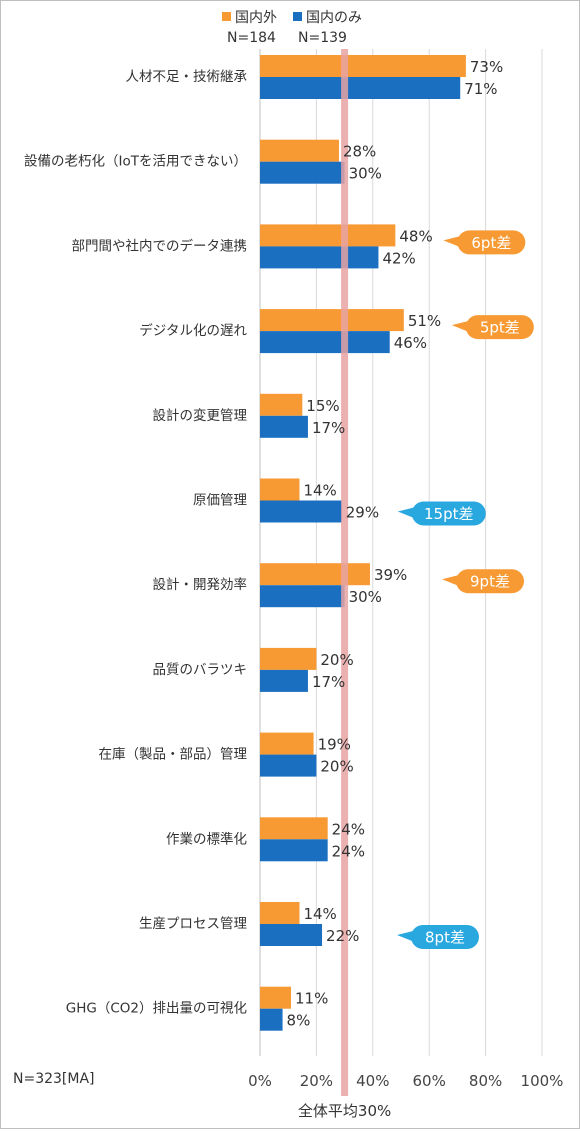 This screenshot has height=1132, width=580. I want to click on value-label: 11%, so click(311, 999).